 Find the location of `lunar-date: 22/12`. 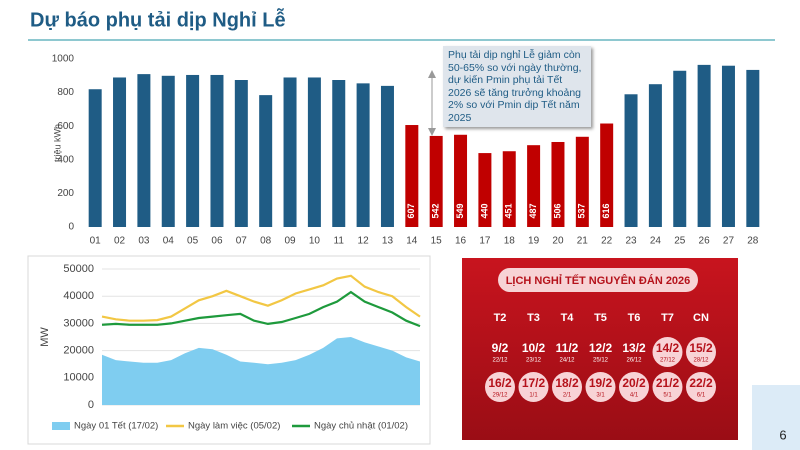

lunar-date: 22/12 is located at coordinates (500, 361).